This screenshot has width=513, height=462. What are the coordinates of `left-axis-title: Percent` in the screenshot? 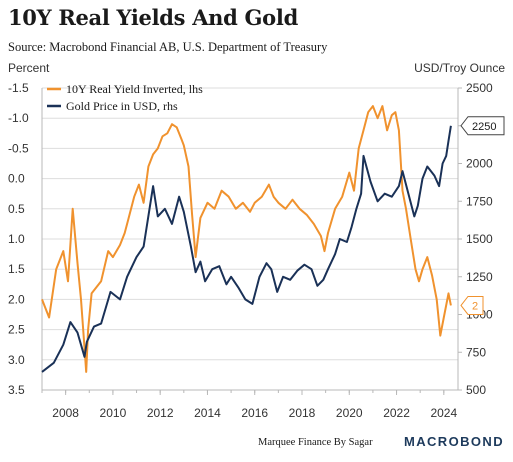 It's located at (29, 68).